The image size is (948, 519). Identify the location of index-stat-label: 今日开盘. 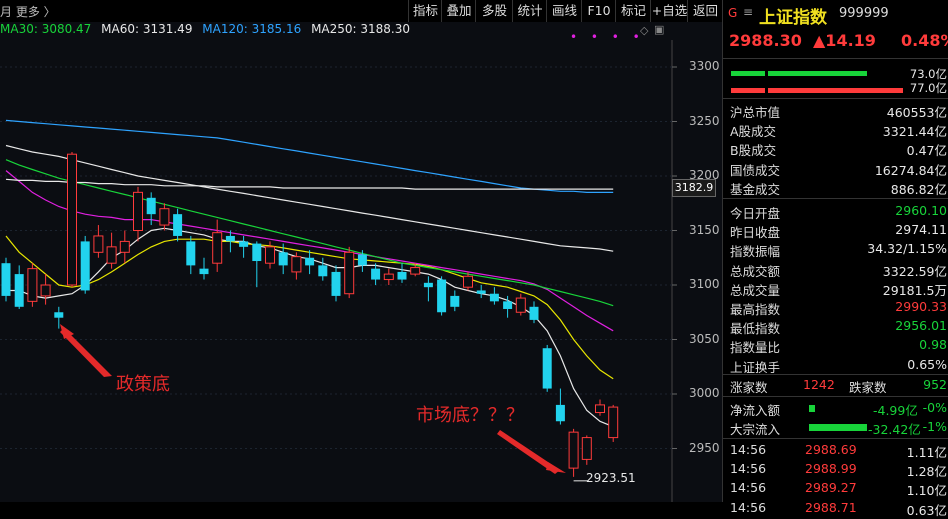
(755, 213).